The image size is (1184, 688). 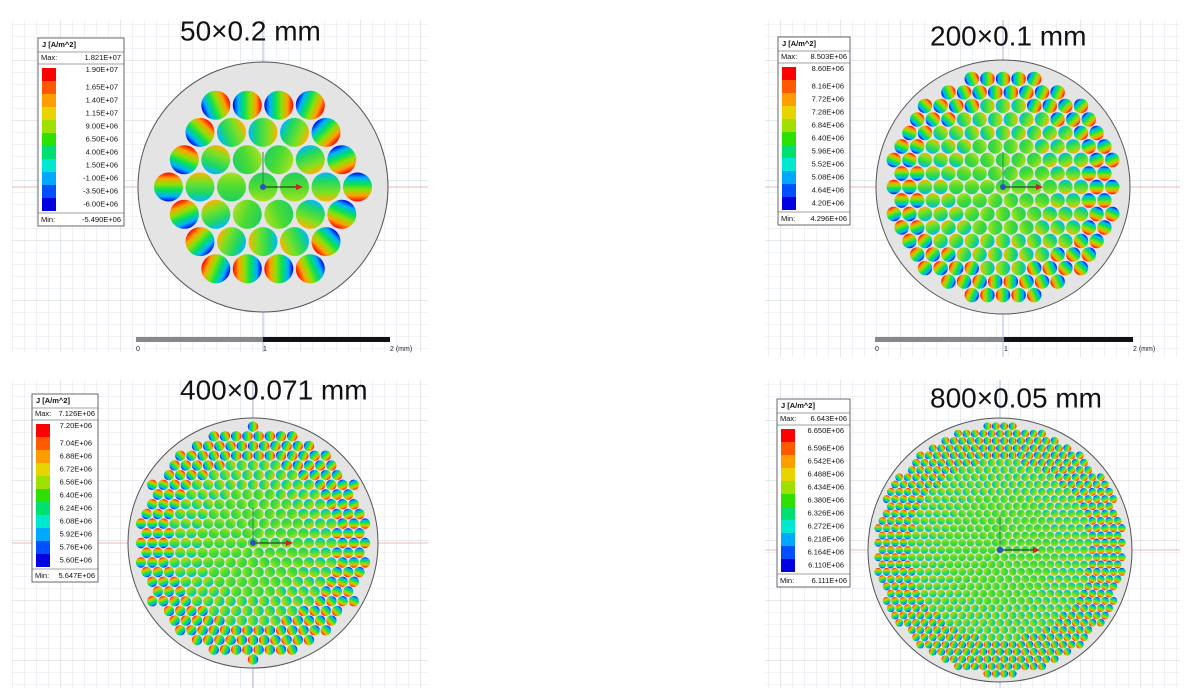 I want to click on legend-level: 8.16E+06, so click(x=828, y=85).